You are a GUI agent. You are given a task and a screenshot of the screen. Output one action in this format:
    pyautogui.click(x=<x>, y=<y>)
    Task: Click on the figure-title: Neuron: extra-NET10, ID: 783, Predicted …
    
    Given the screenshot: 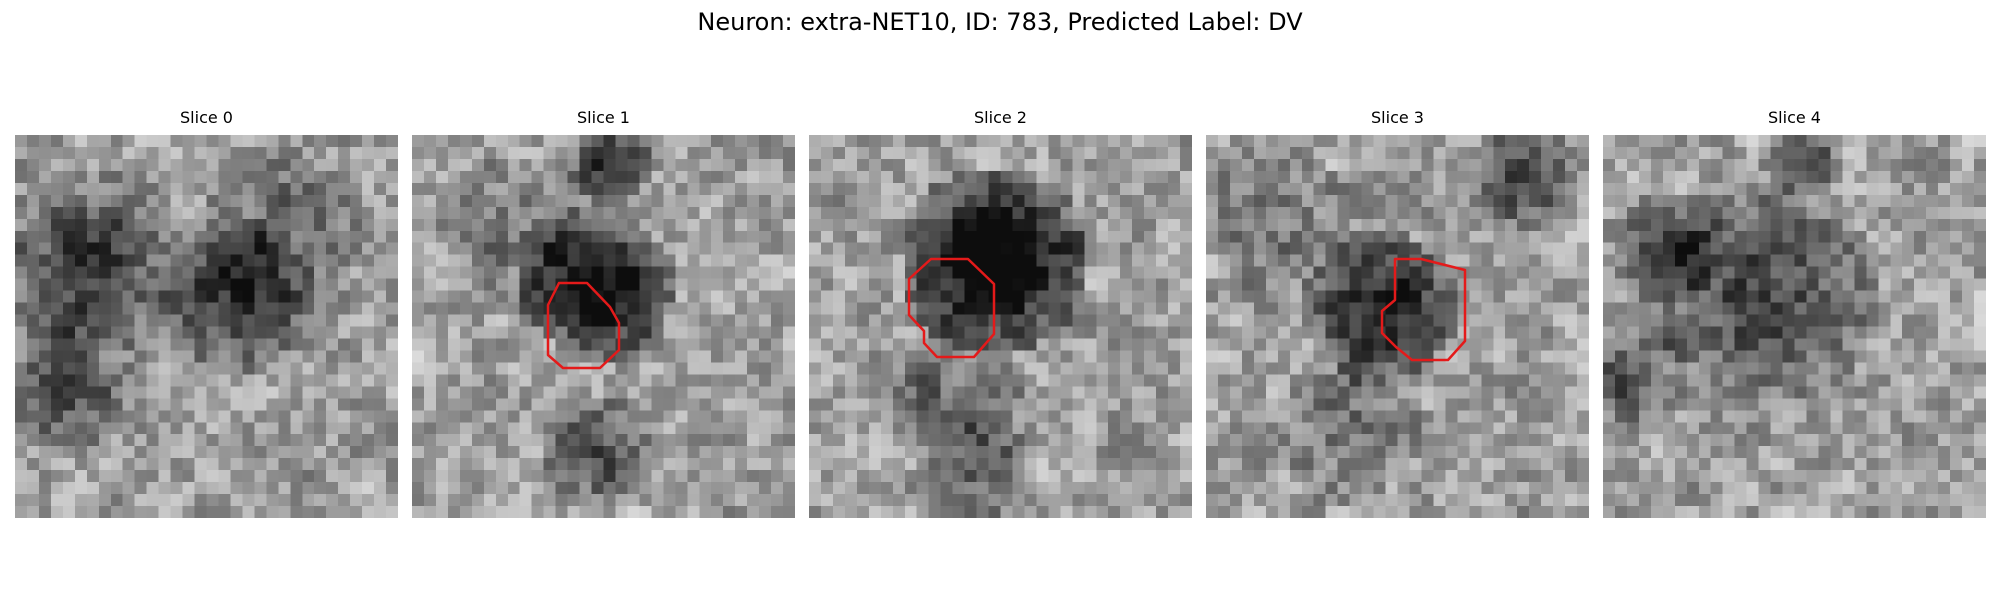 What is the action you would take?
    pyautogui.click(x=1000, y=22)
    